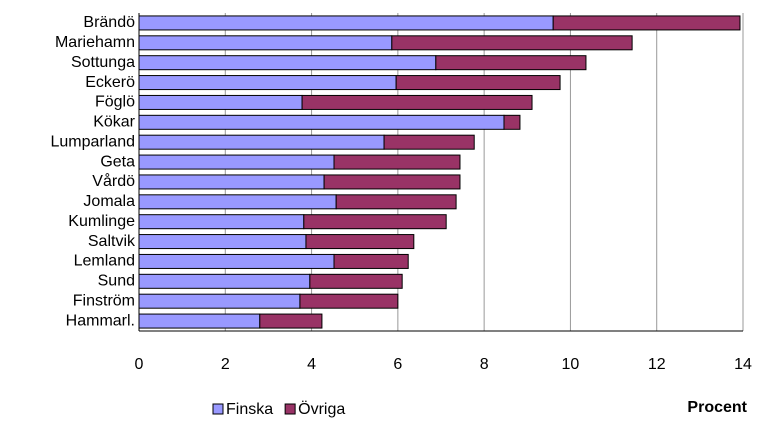 This screenshot has width=757, height=423. What do you see at coordinates (104, 261) in the screenshot?
I see `y-tick-label: Lemland` at bounding box center [104, 261].